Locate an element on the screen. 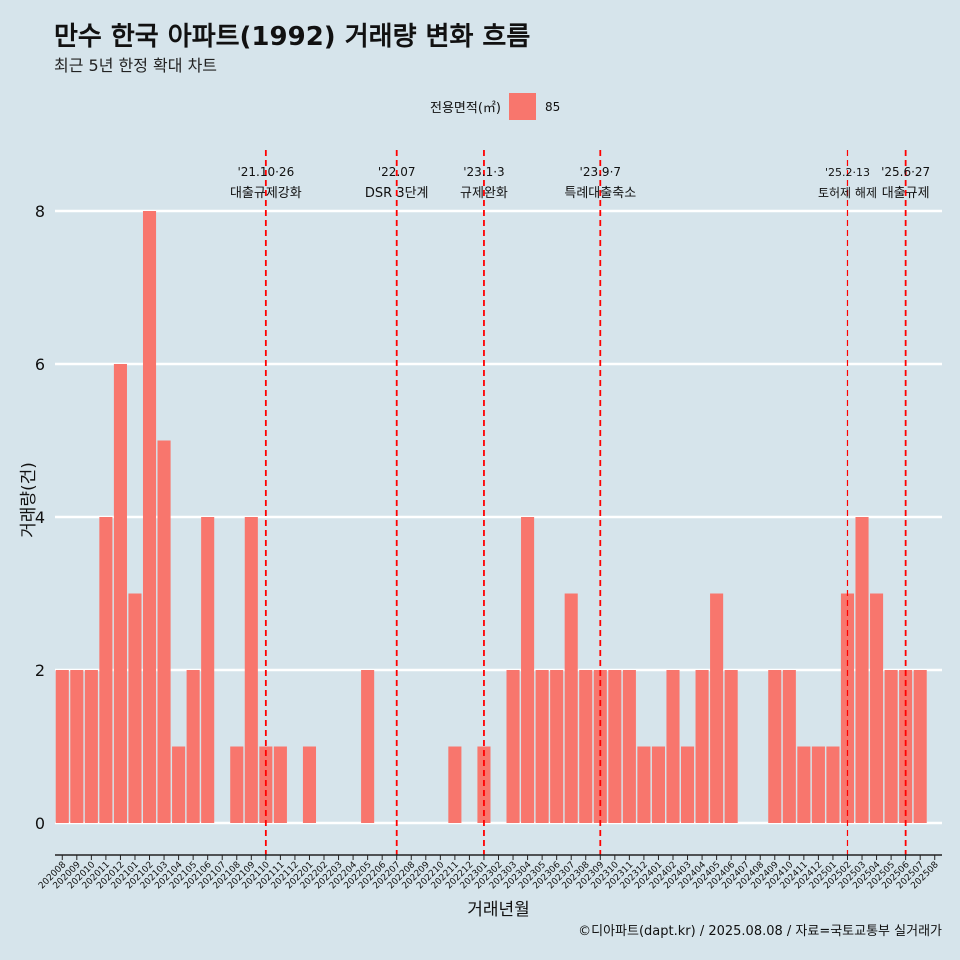 Image resolution: width=960 pixels, height=960 pixels. legend-title: 전용면적(㎡) is located at coordinates (465, 108).